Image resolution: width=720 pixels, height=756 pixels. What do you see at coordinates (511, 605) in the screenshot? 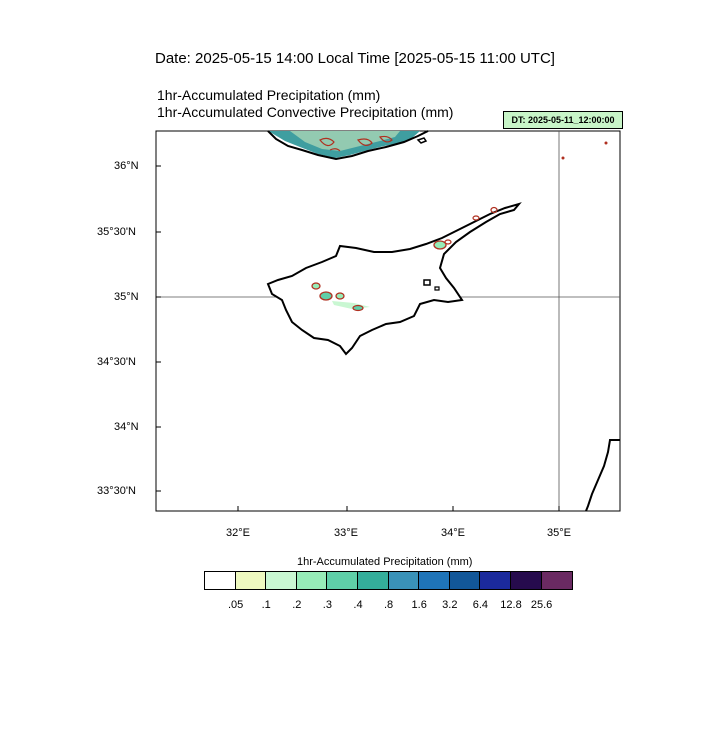
I see `colorbar-label: 12.8` at bounding box center [511, 605].